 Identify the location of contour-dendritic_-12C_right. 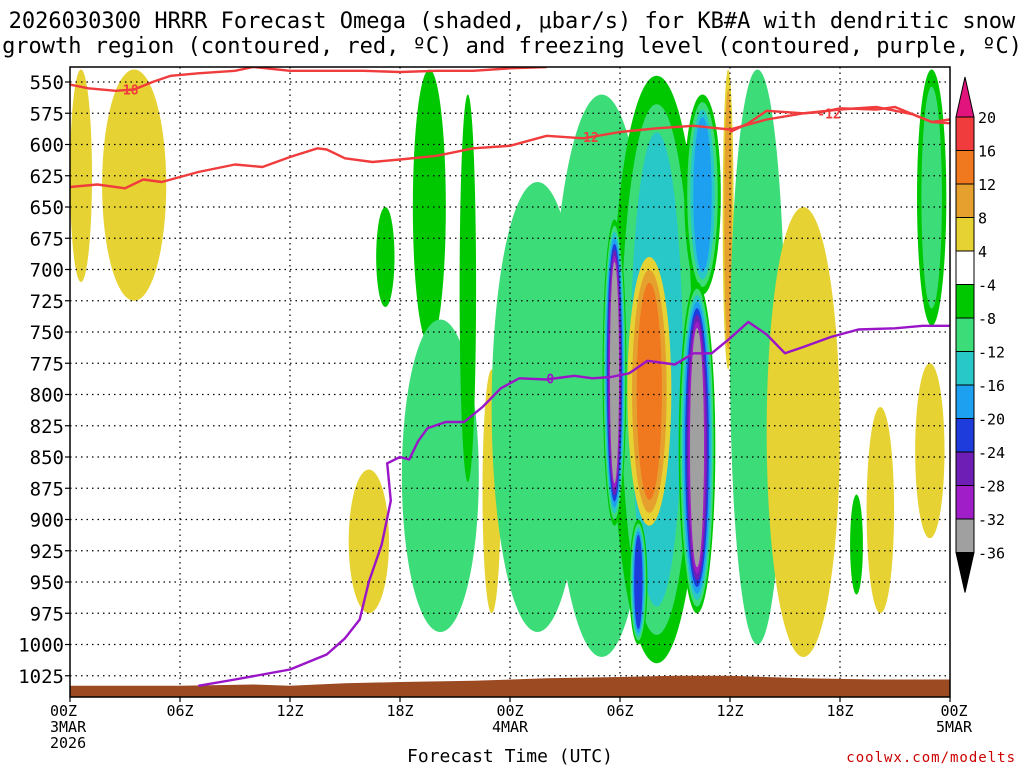
(839, 119).